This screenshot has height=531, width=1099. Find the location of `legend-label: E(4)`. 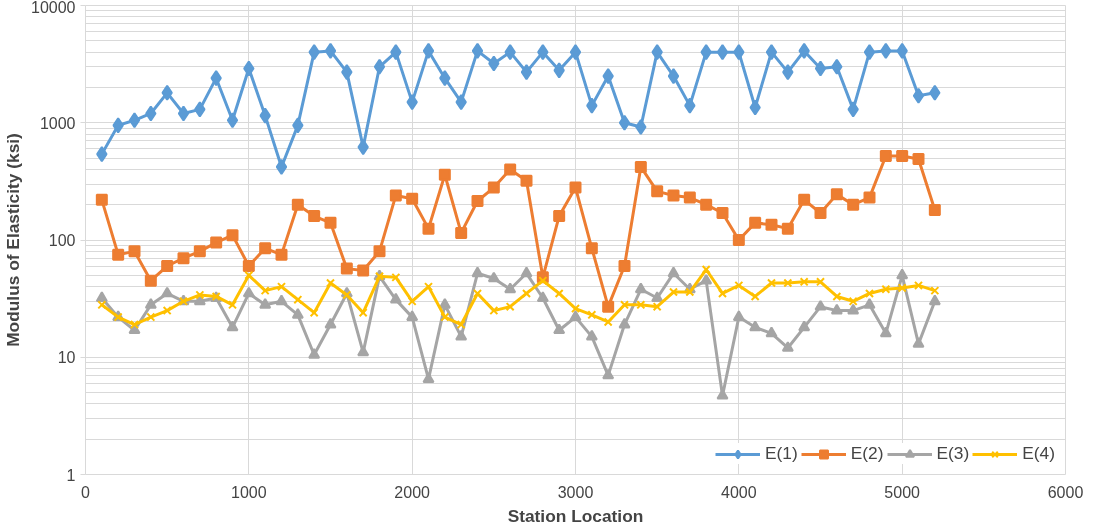

legend-label: E(4) is located at coordinates (1038, 453).